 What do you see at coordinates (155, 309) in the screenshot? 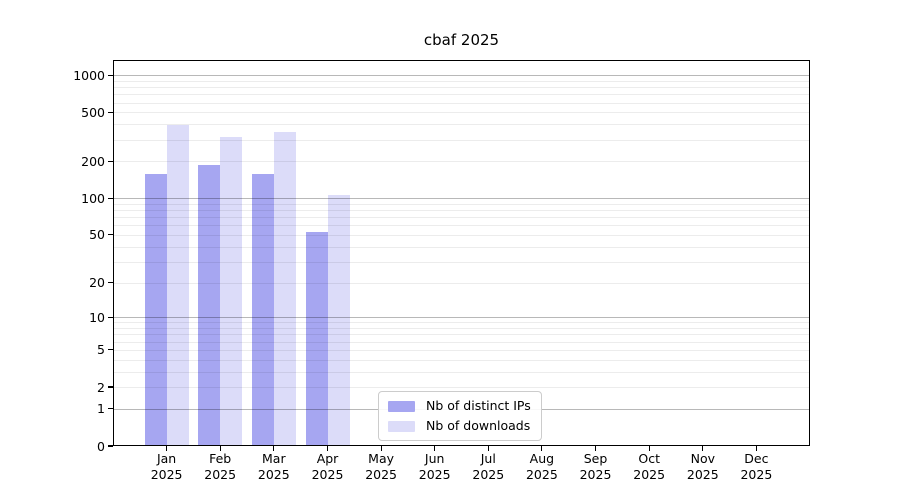
I see `bar-distinct-ips-jan` at bounding box center [155, 309].